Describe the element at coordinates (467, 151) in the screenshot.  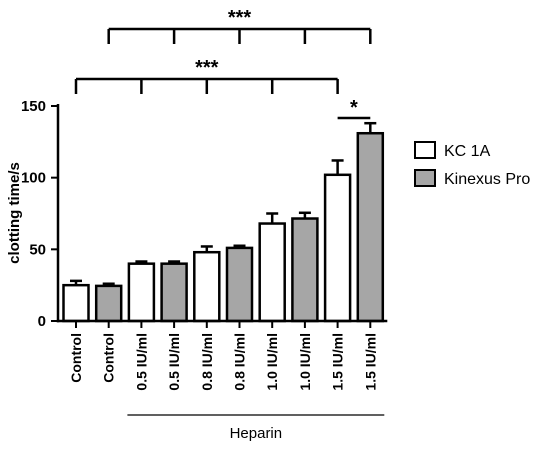
I see `legend-label: KC 1A` at that location.